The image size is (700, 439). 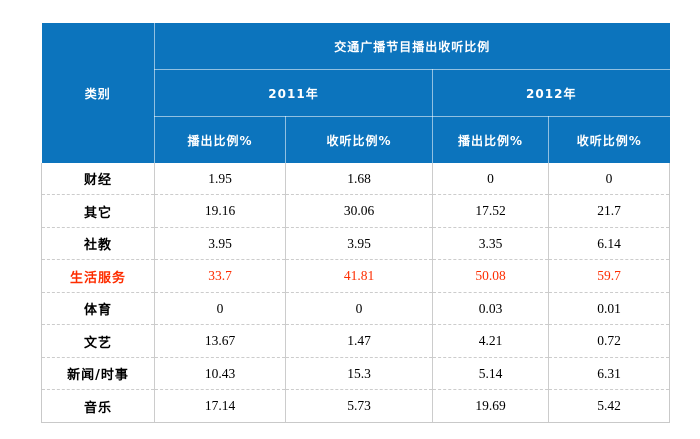 I want to click on table-row: 新闻/时事 10.43 15.3 5.14 6.31, so click(x=356, y=374).